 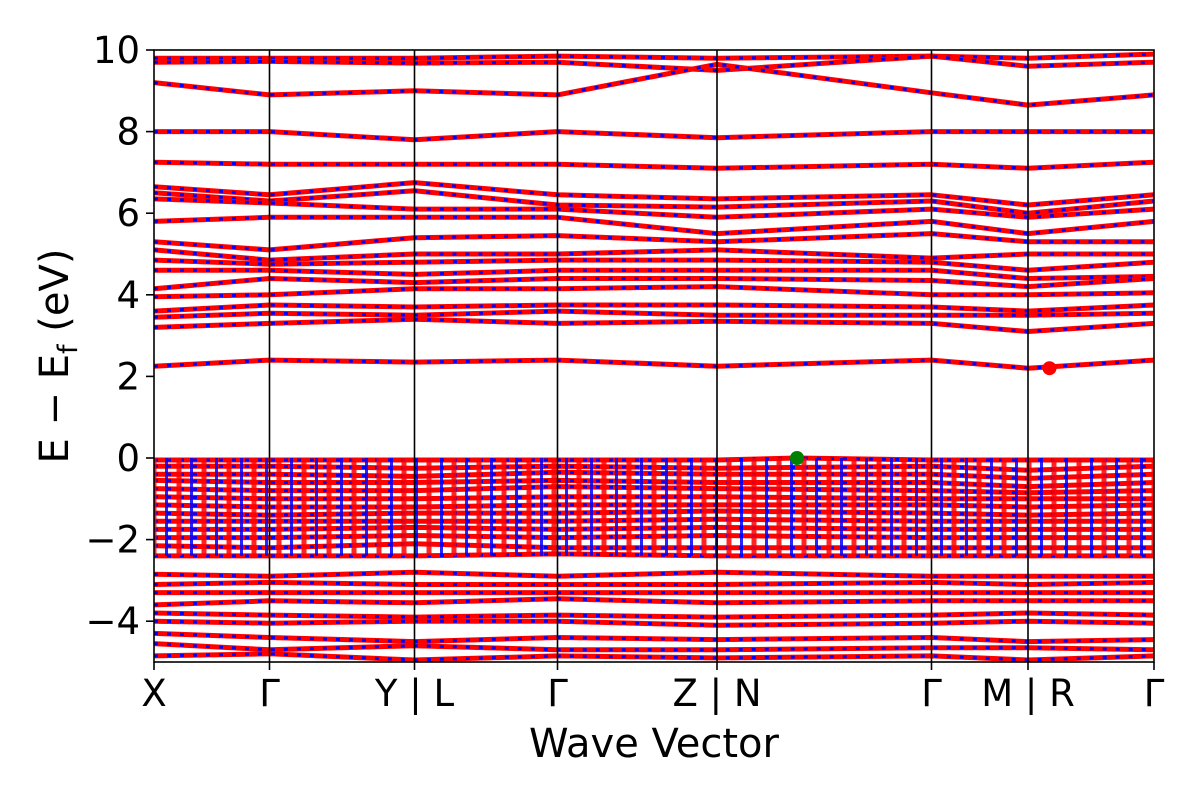 What do you see at coordinates (797, 458) in the screenshot?
I see `valence-band-maximum-marker` at bounding box center [797, 458].